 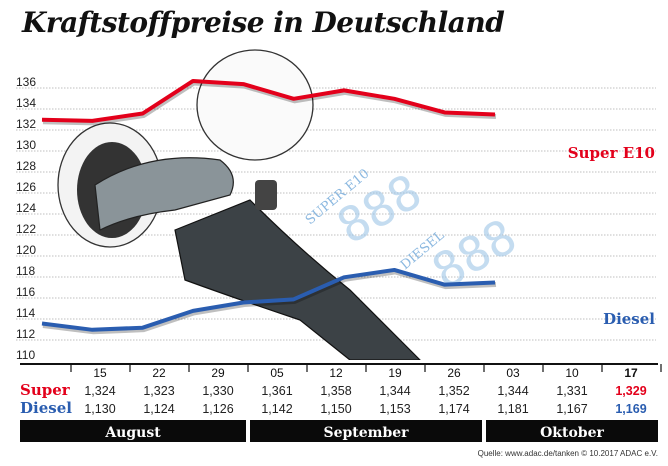 What do you see at coordinates (26, 208) in the screenshot?
I see `y-tick-label: 124` at bounding box center [26, 208].